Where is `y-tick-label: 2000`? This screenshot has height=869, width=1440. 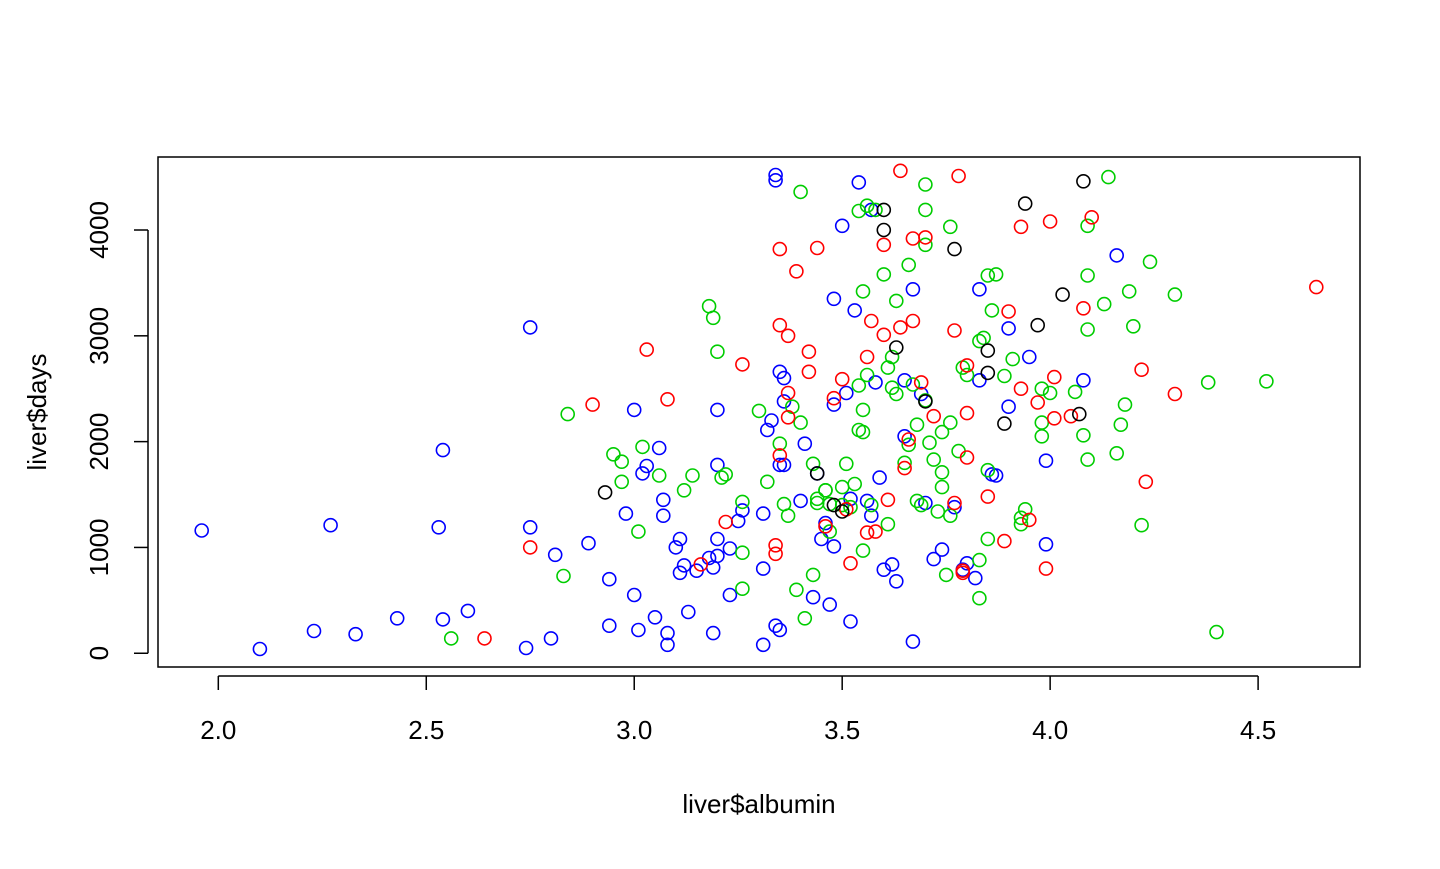
y-tick-label: 2000 is located at coordinates (99, 442).